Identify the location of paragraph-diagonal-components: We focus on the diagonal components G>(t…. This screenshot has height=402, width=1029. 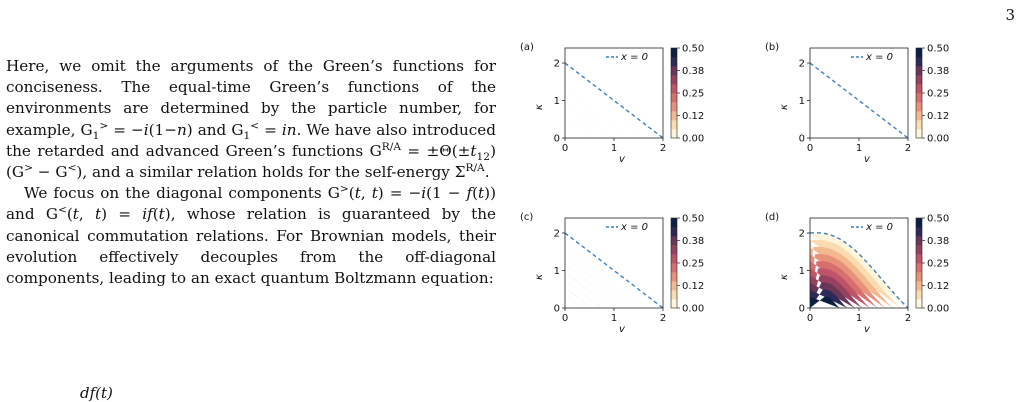
(251, 236).